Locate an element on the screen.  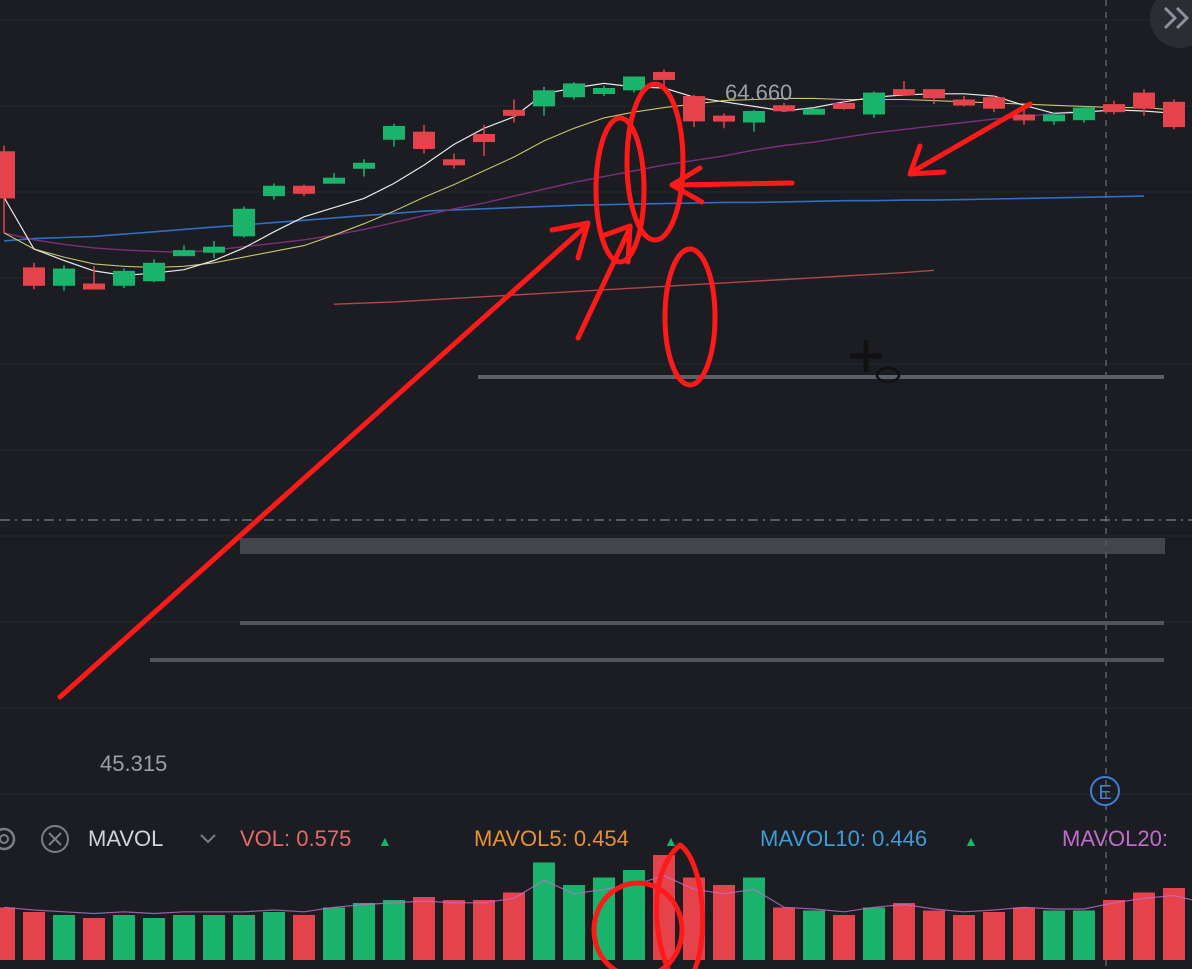
ma-red-line is located at coordinates (634, 287).